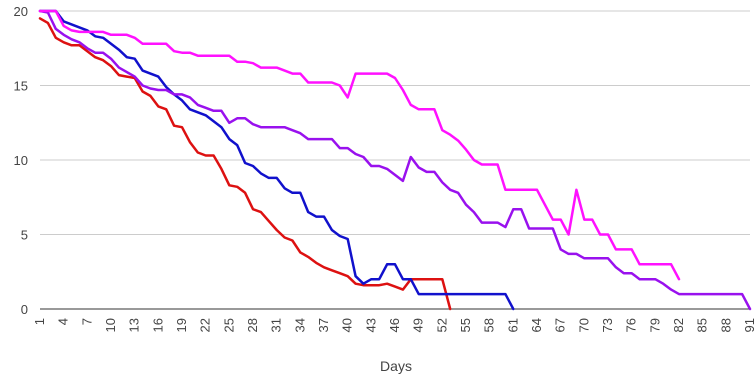  What do you see at coordinates (86, 321) in the screenshot?
I see `x-tick-label: 7` at bounding box center [86, 321].